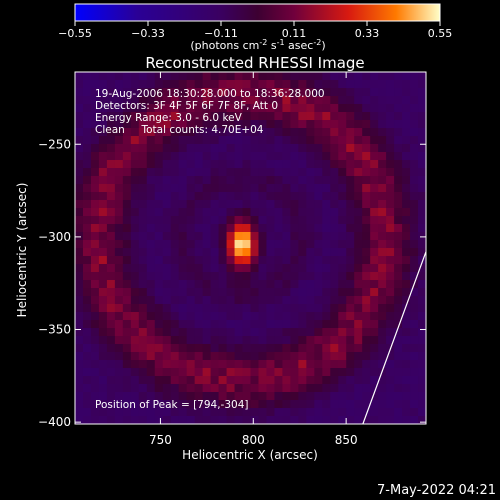  I want to click on colorbar-tick-label: −0.33, so click(148, 33).